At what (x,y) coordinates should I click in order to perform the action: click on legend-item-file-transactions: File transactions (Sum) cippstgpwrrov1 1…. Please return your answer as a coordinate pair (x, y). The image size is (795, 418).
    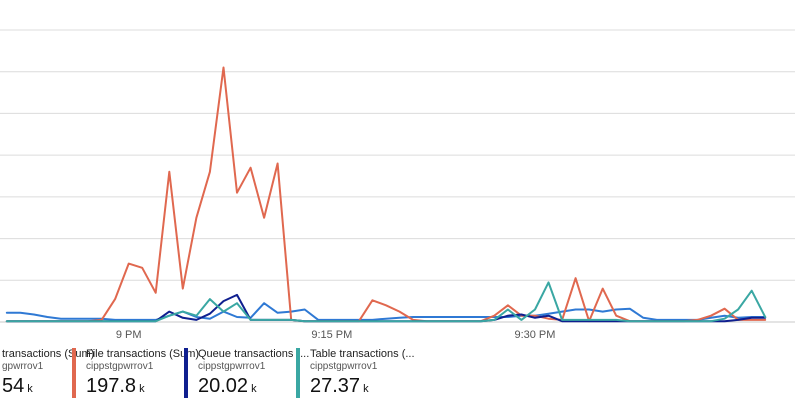
    Looking at the image, I should click on (135, 373).